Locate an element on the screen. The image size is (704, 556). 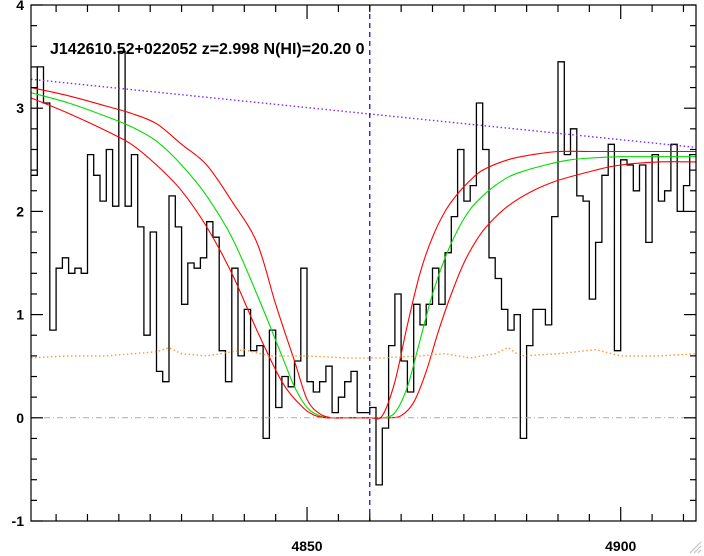
x-tick-label: 4850 is located at coordinates (306, 546).